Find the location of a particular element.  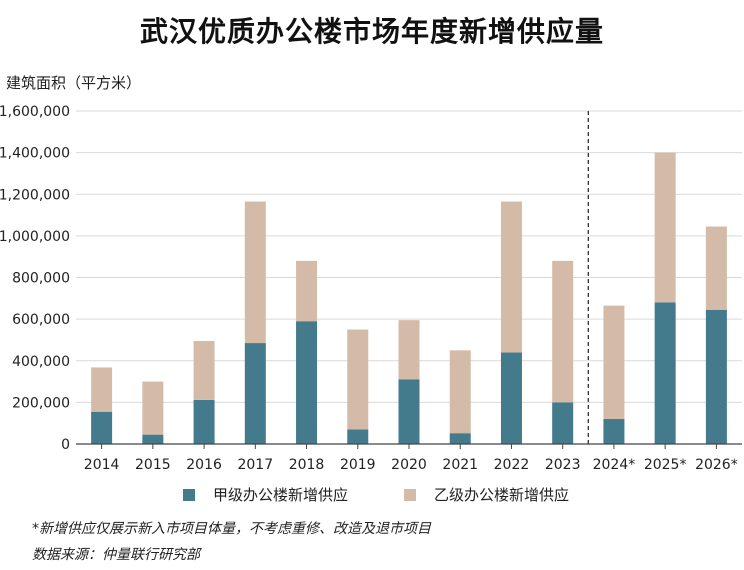

x-tick-label: 2024* is located at coordinates (614, 465).